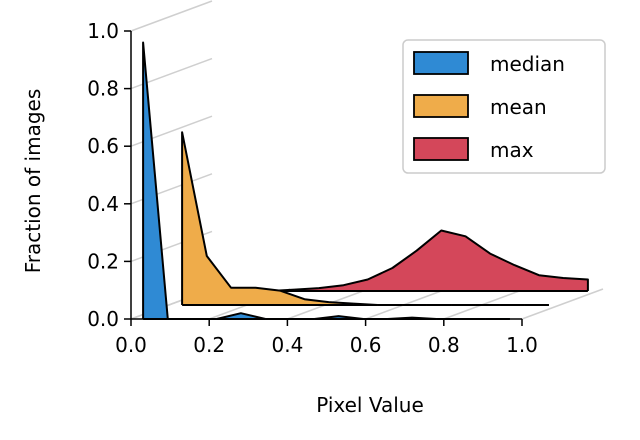 The height and width of the screenshot is (440, 640). I want to click on series-max, so click(405, 260).